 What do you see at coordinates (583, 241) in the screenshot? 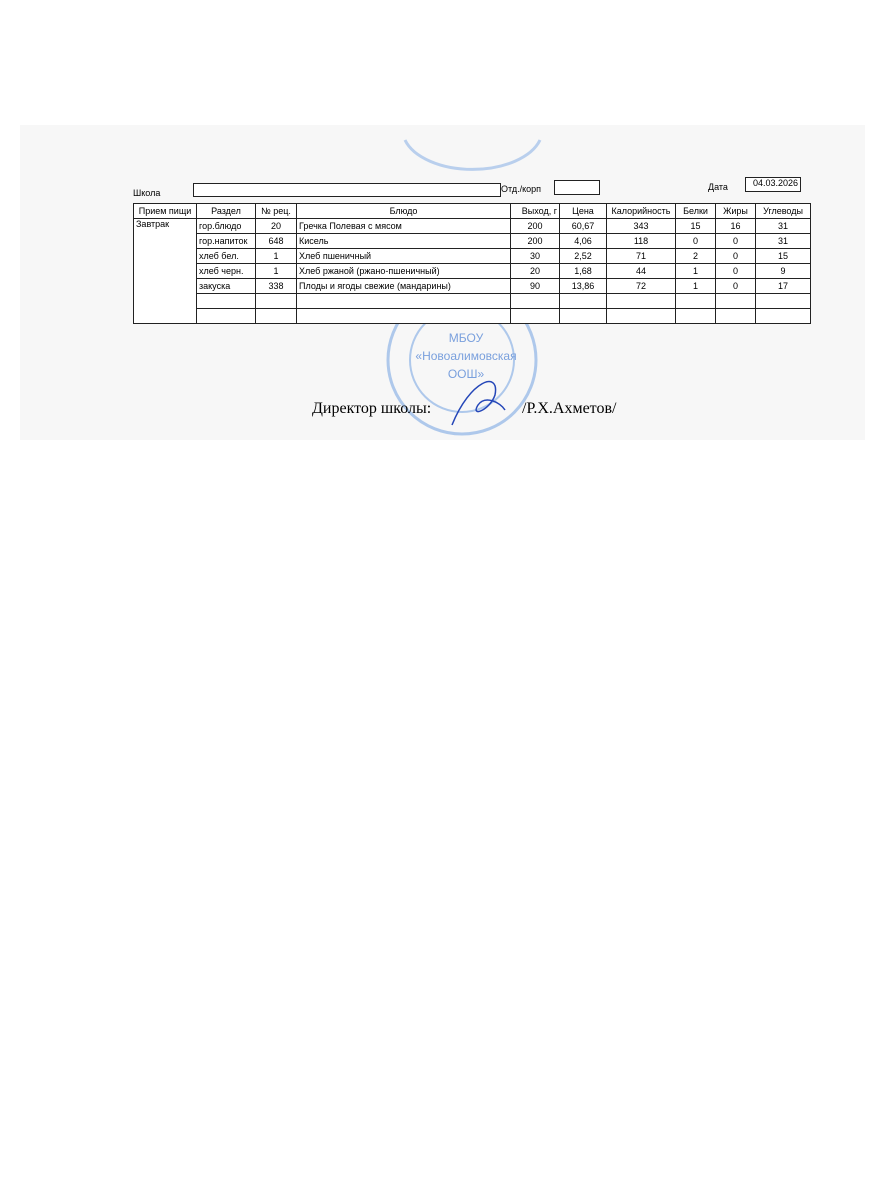
I see `table-cell: 4,06` at bounding box center [583, 241].